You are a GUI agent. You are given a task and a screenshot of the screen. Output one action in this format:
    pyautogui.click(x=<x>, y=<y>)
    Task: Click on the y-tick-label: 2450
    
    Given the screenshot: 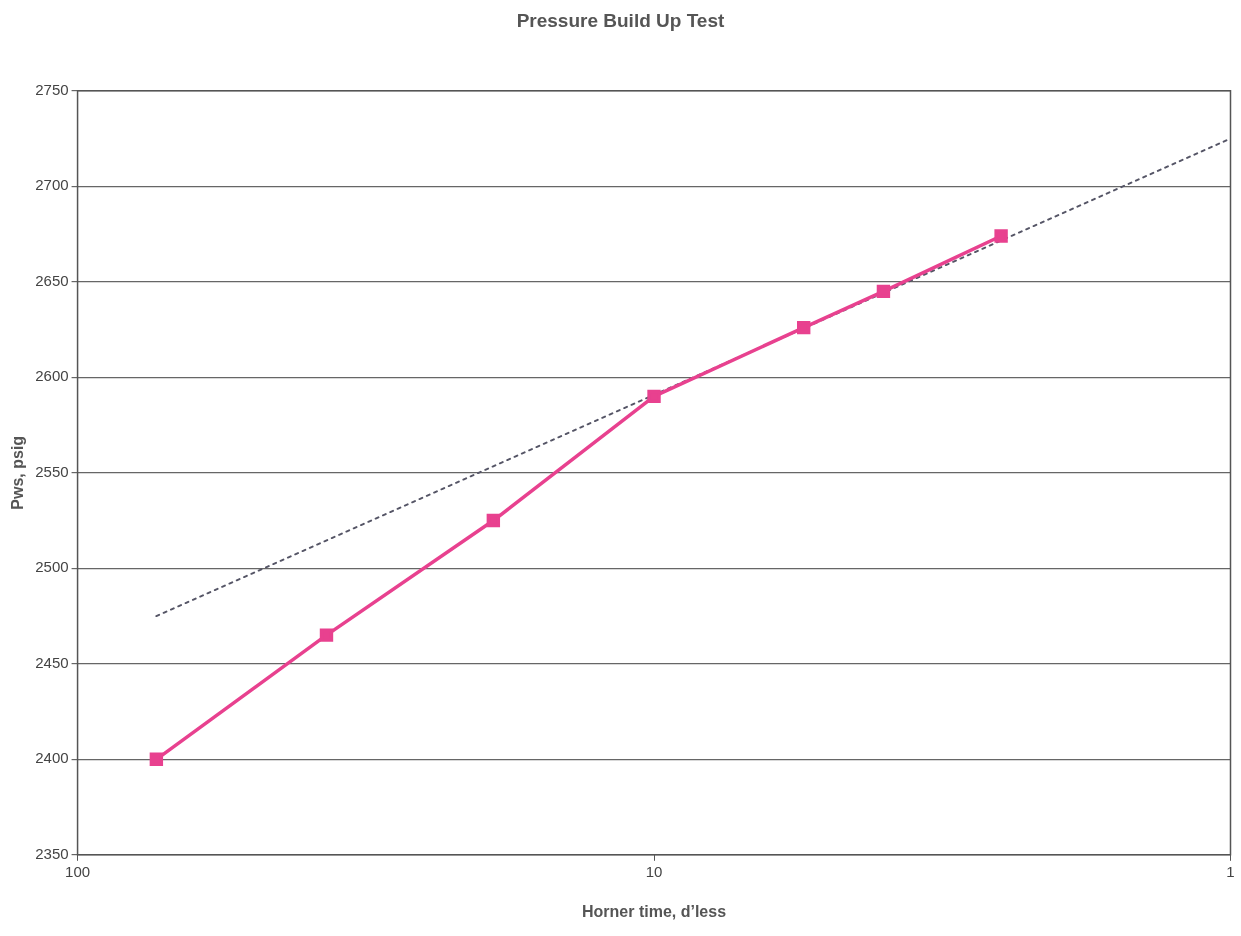 What is the action you would take?
    pyautogui.click(x=52, y=662)
    